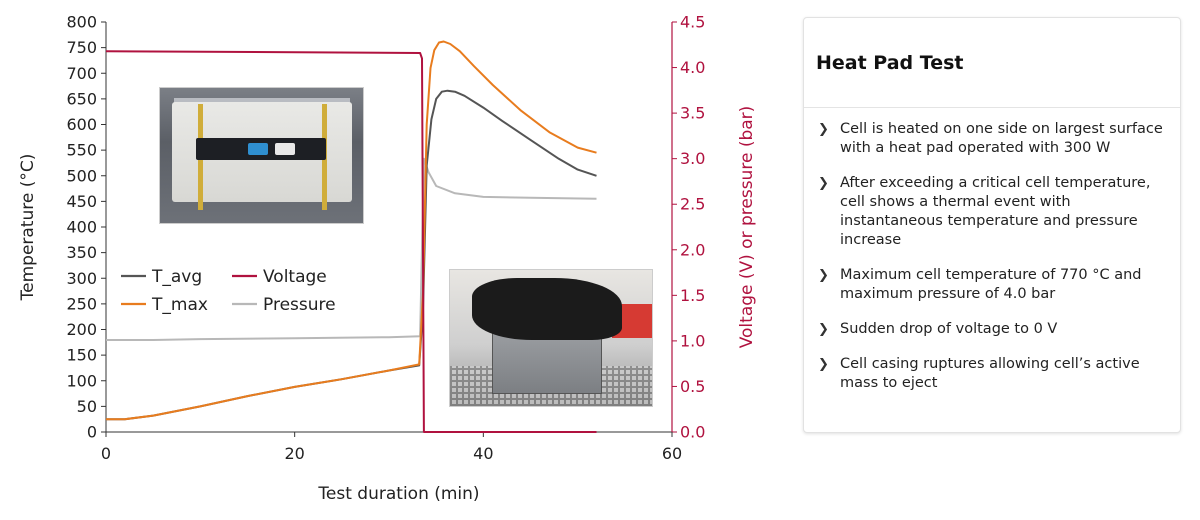 The height and width of the screenshot is (520, 1200). What do you see at coordinates (28, 228) in the screenshot?
I see `left-axis-title: Temperature (°C)` at bounding box center [28, 228].